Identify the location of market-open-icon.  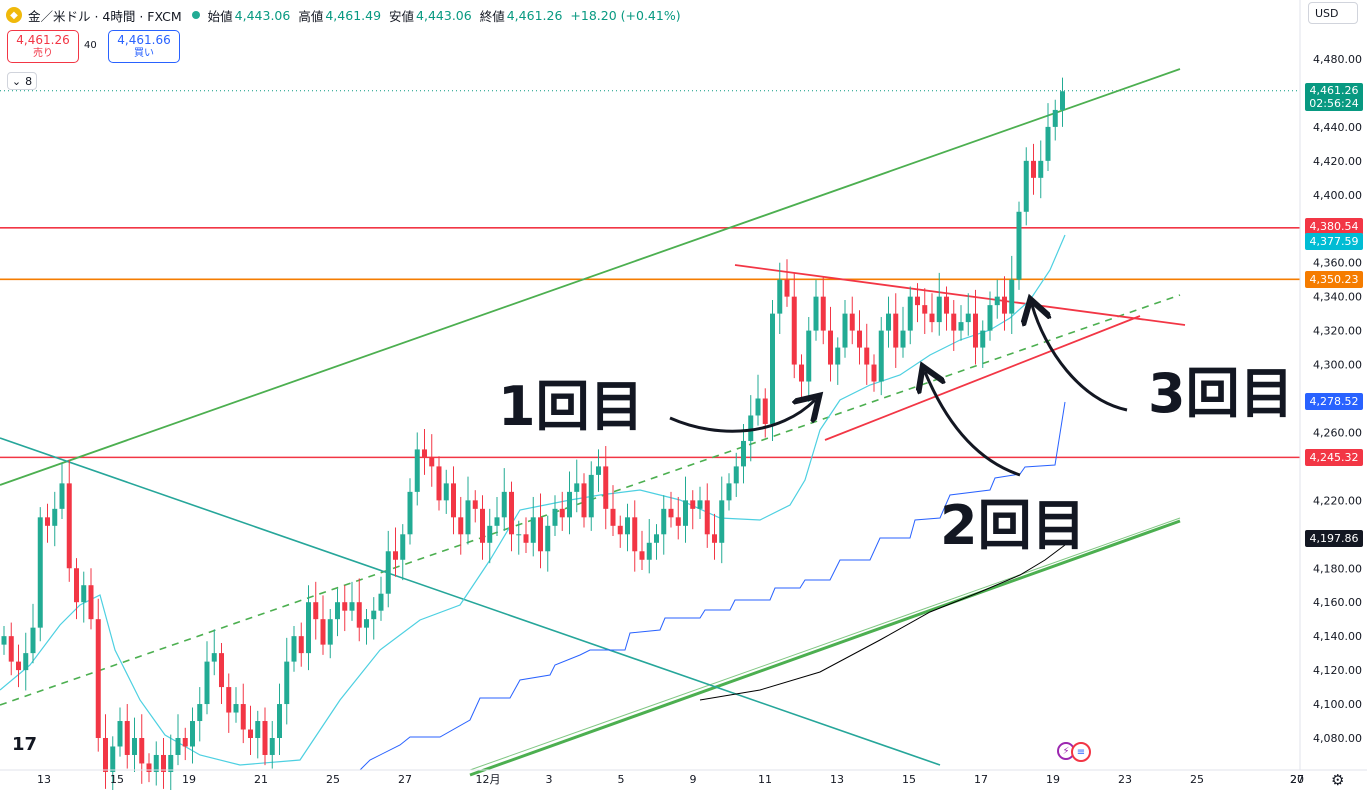
(195, 15).